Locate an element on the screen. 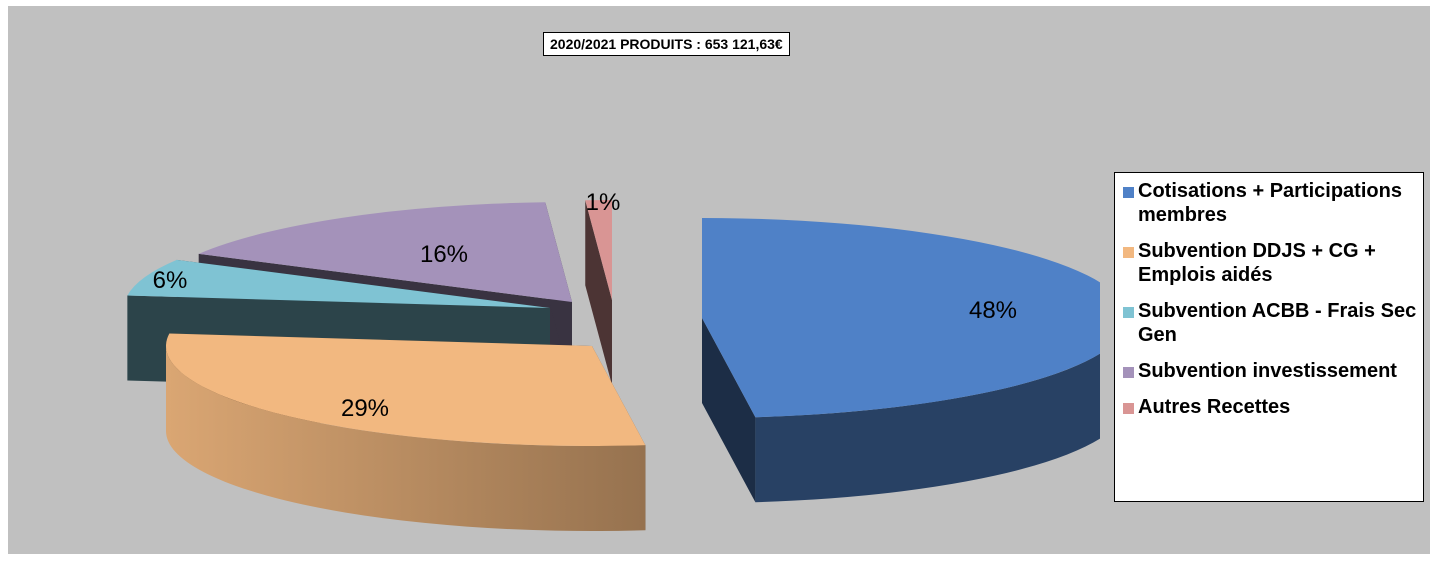 This screenshot has height=561, width=1436. legend-label-autres-recettes: Autres Recettes is located at coordinates (1214, 407).